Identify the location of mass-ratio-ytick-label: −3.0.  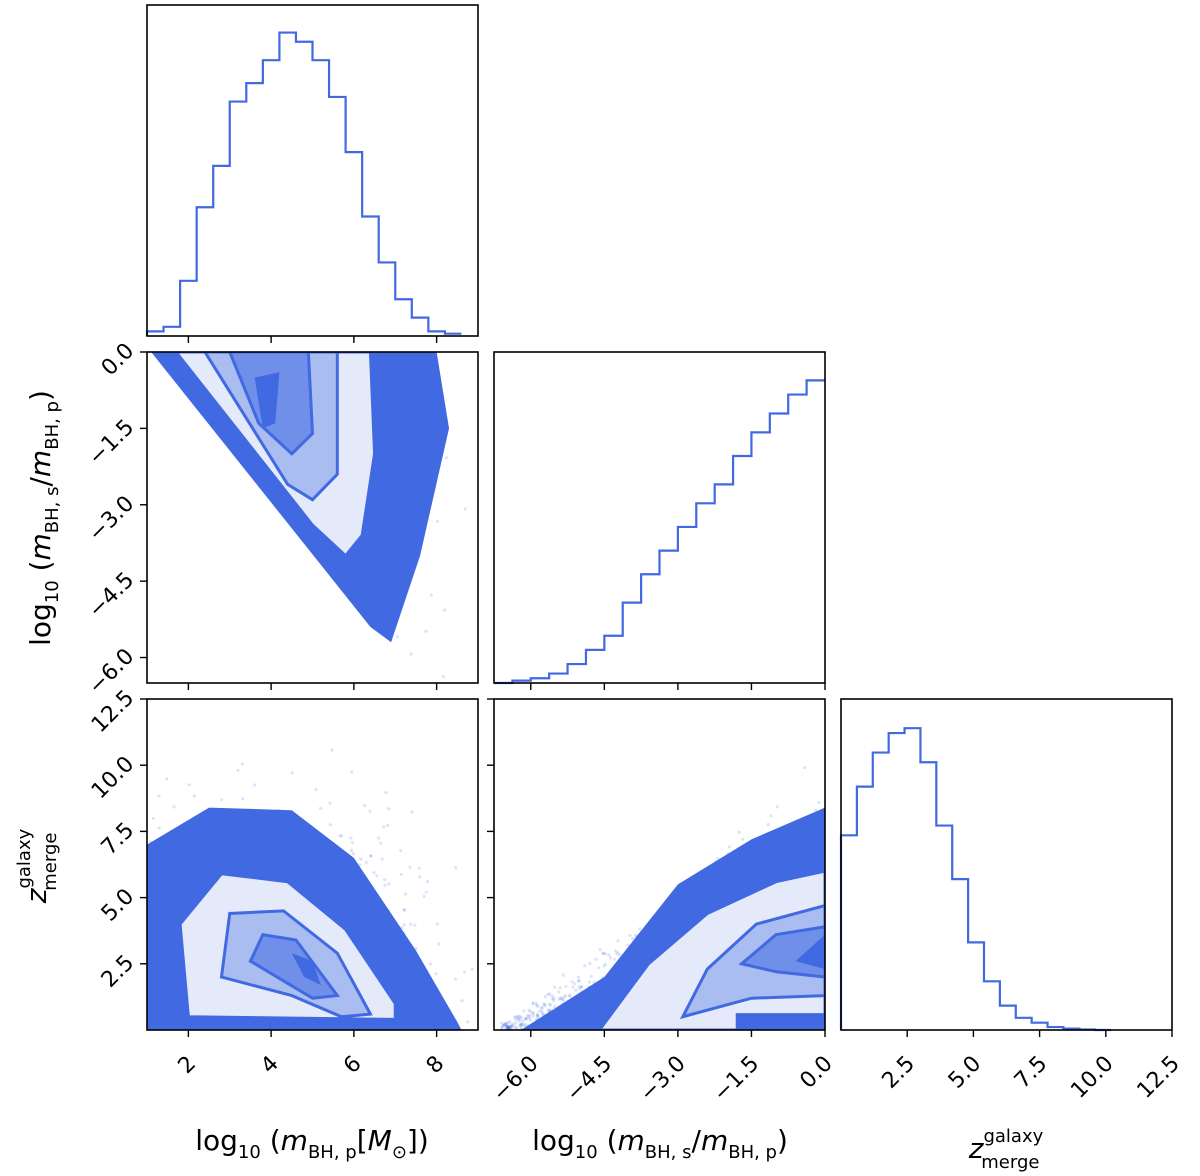
(111, 518).